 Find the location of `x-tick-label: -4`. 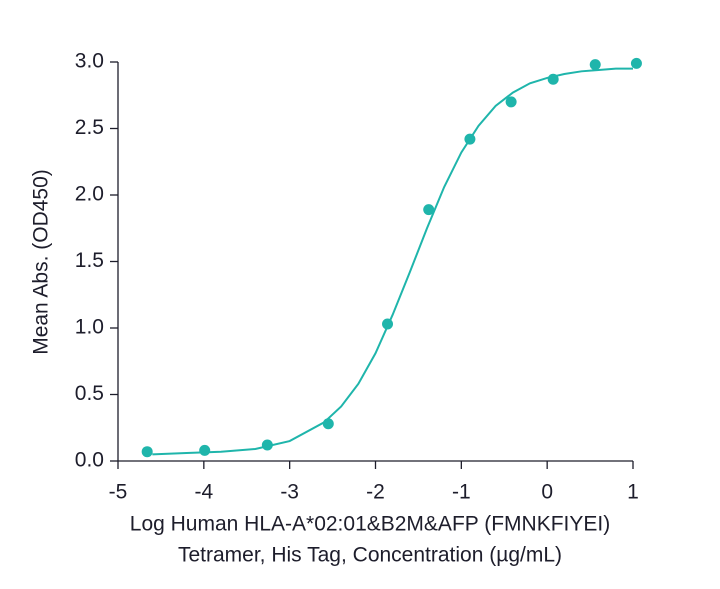

x-tick-label: -4 is located at coordinates (203, 492).